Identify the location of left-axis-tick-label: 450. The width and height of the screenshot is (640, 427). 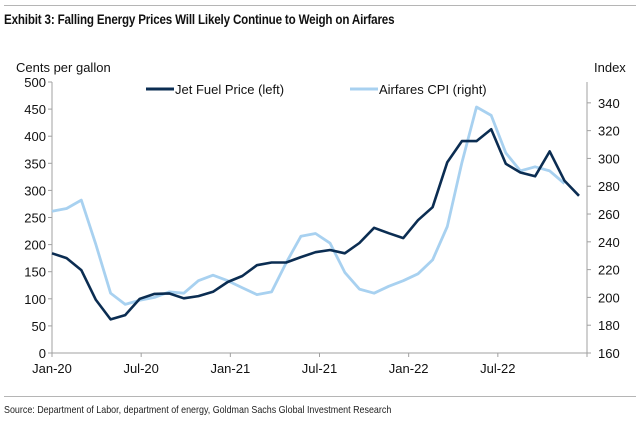
(35, 109).